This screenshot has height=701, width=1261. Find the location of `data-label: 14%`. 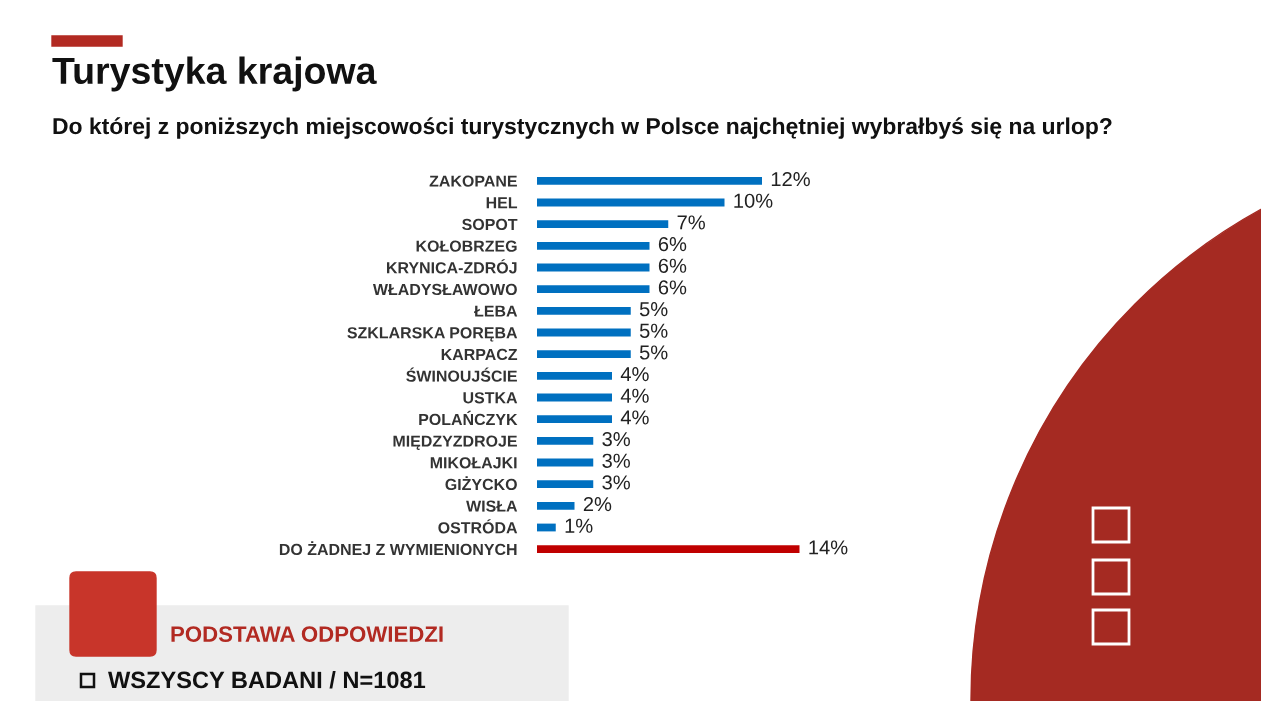

data-label: 14% is located at coordinates (828, 547).